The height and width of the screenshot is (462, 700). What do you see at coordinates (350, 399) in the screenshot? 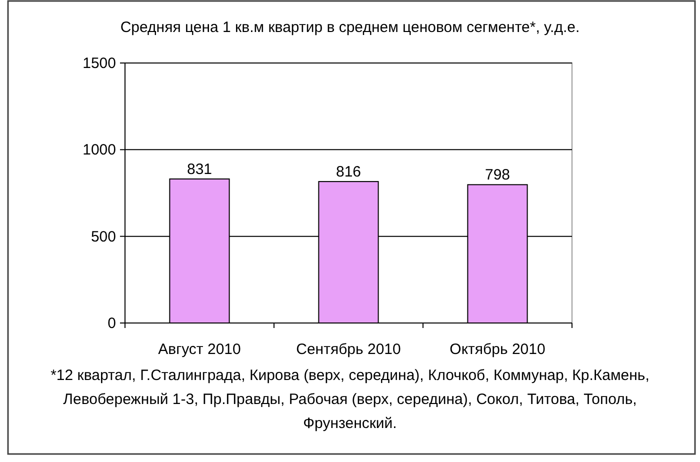
I see `text: *12 квартал, Г.Сталинграда, Кирова (верх, середина), Клочкоб, Коммунар, Кр.Камень, Левобережный 1-3, Пр.Правды, Рабочая (верх, середина), Сокол, Титова, Тополь, Фрунзенский.` at bounding box center [350, 399].